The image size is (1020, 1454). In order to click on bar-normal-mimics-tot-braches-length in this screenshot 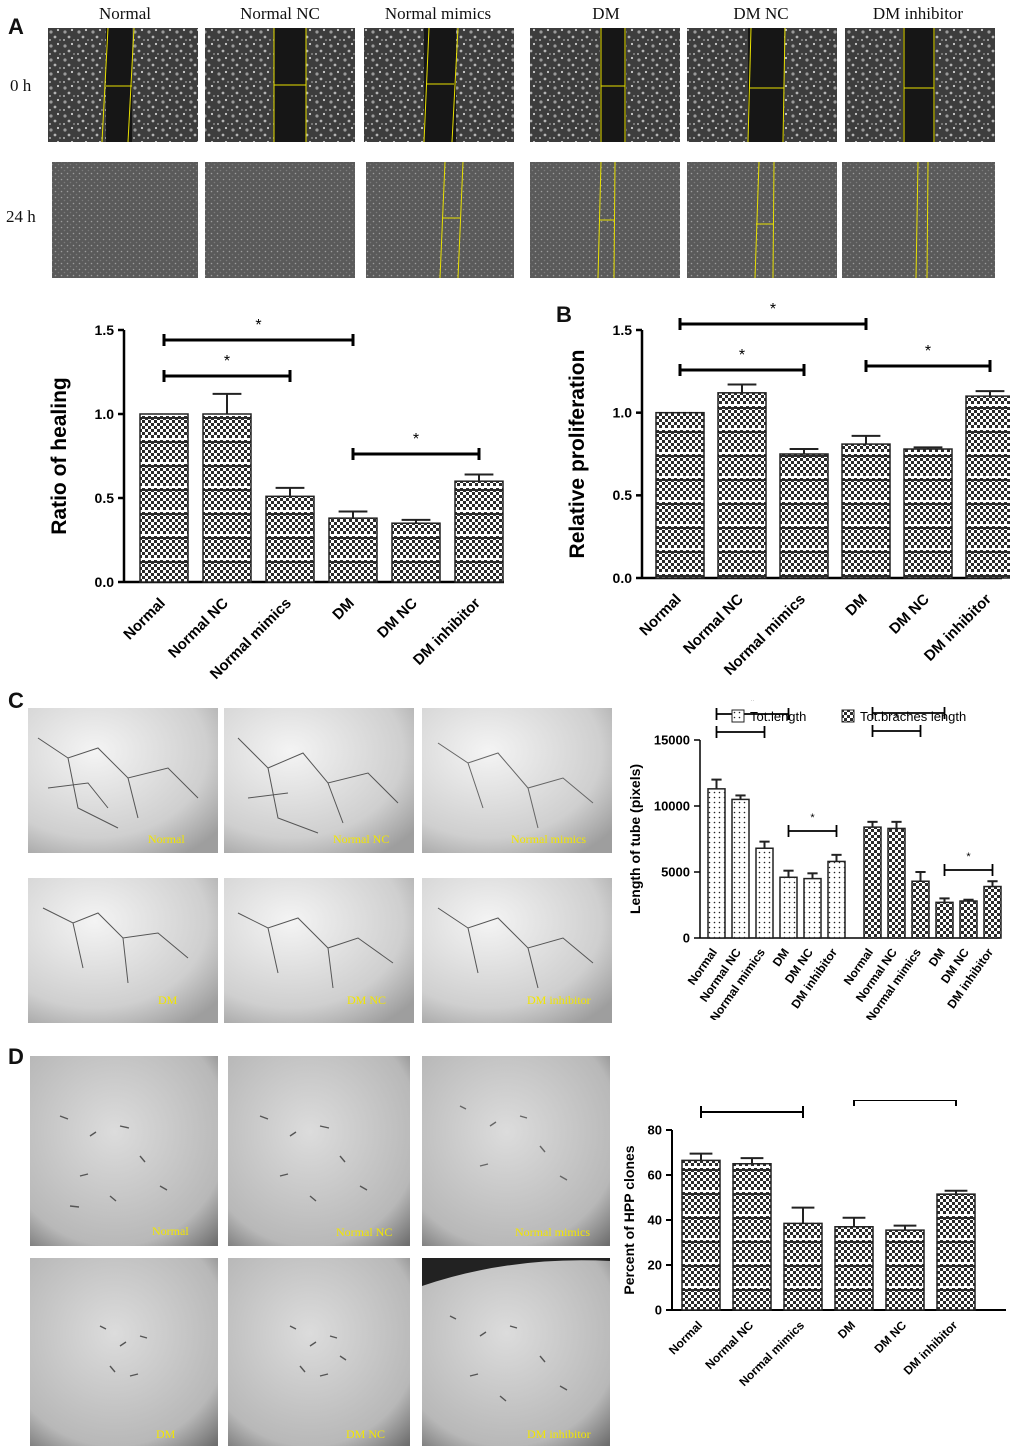, I will do `click(920, 909)`.